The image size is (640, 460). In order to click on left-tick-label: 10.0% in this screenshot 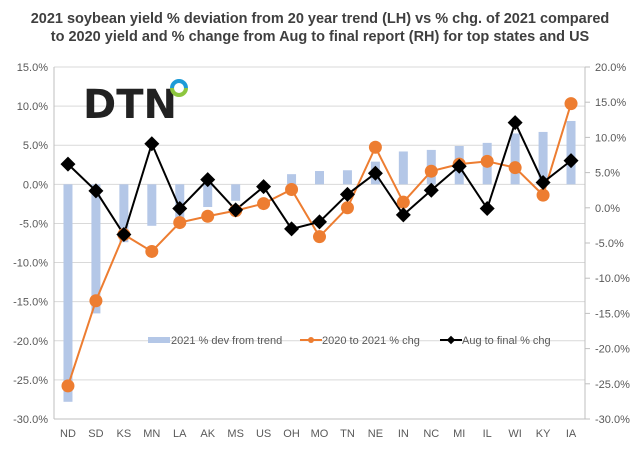, I will do `click(32, 107)`.